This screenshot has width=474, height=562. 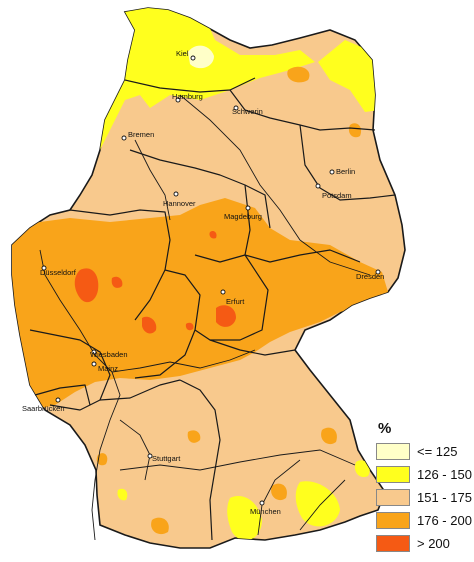 What do you see at coordinates (86, 285) in the screenshot?
I see `zone-hotspot-sauerland` at bounding box center [86, 285].